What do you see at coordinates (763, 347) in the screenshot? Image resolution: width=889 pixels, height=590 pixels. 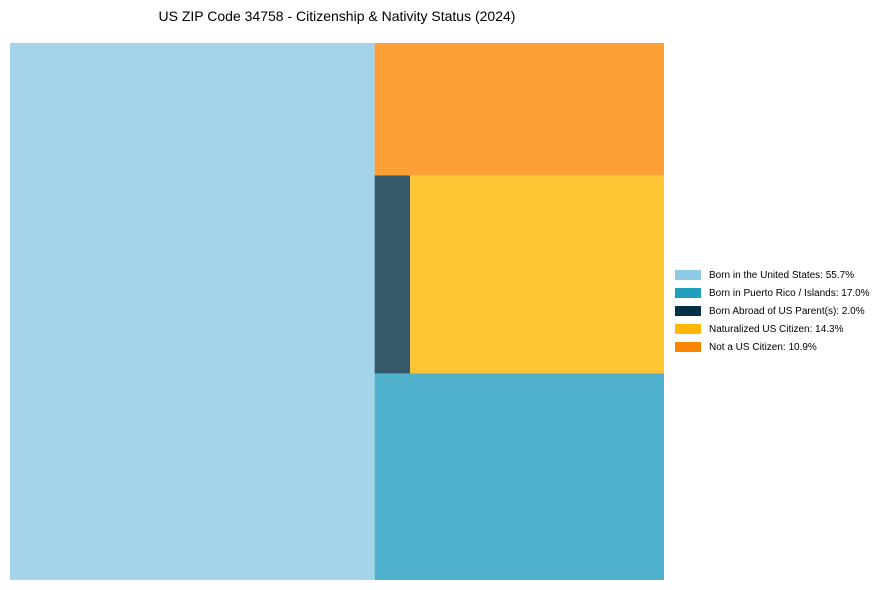 I see `legend-label: Not a US Citizen: 10.9%` at bounding box center [763, 347].